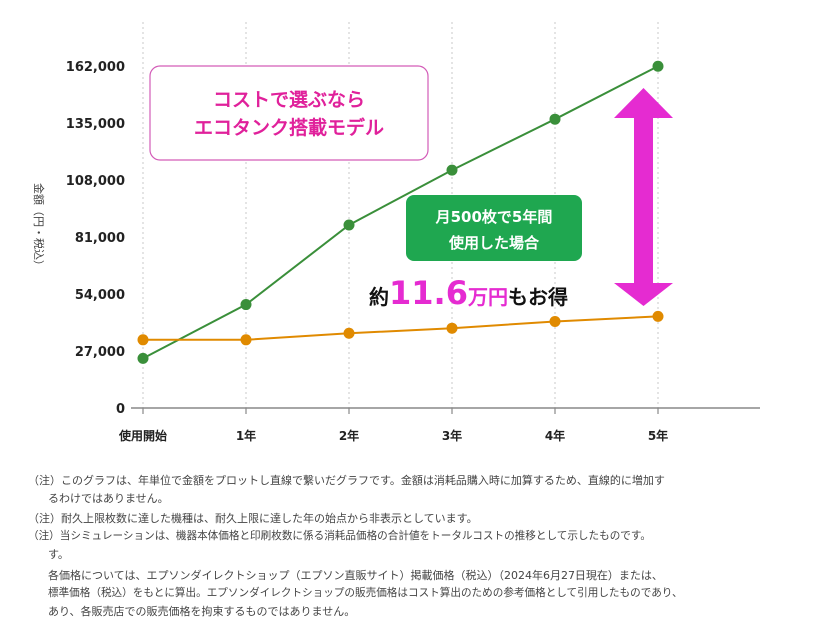 This screenshot has width=823, height=624. What do you see at coordinates (289, 127) in the screenshot?
I see `promo-line-2: エコタンク搭載モデル` at bounding box center [289, 127].